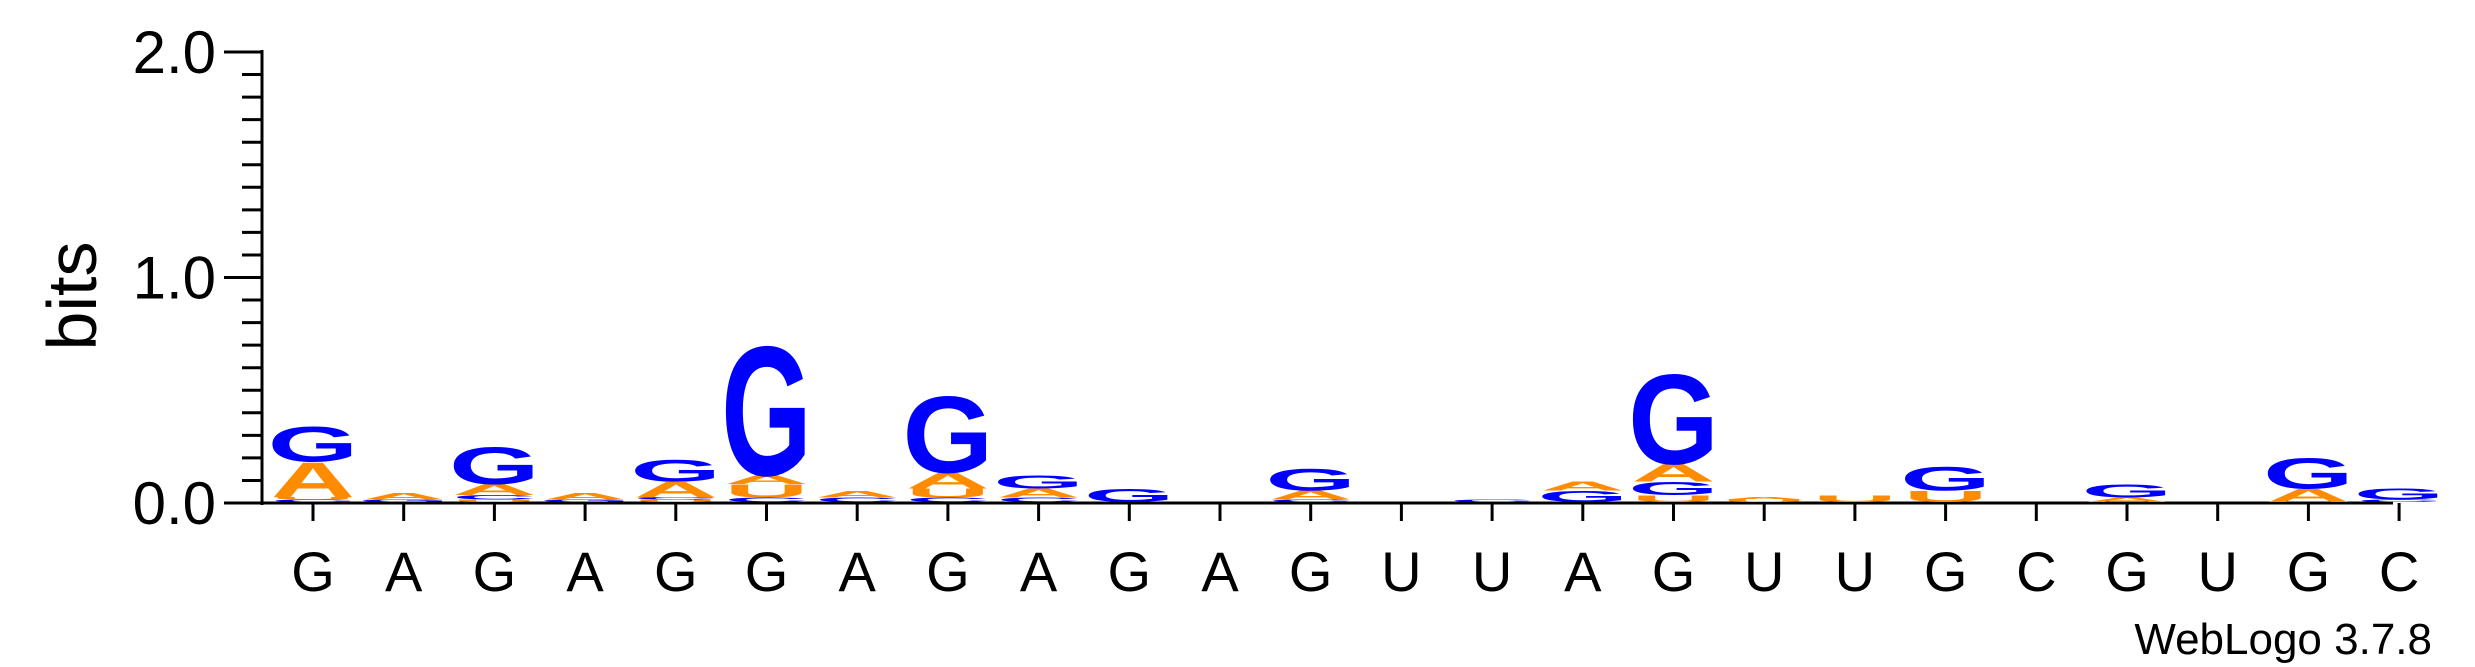 This screenshot has width=2475, height=667. Describe the element at coordinates (174, 278) in the screenshot. I see `y-tick-label: 1.0` at that location.